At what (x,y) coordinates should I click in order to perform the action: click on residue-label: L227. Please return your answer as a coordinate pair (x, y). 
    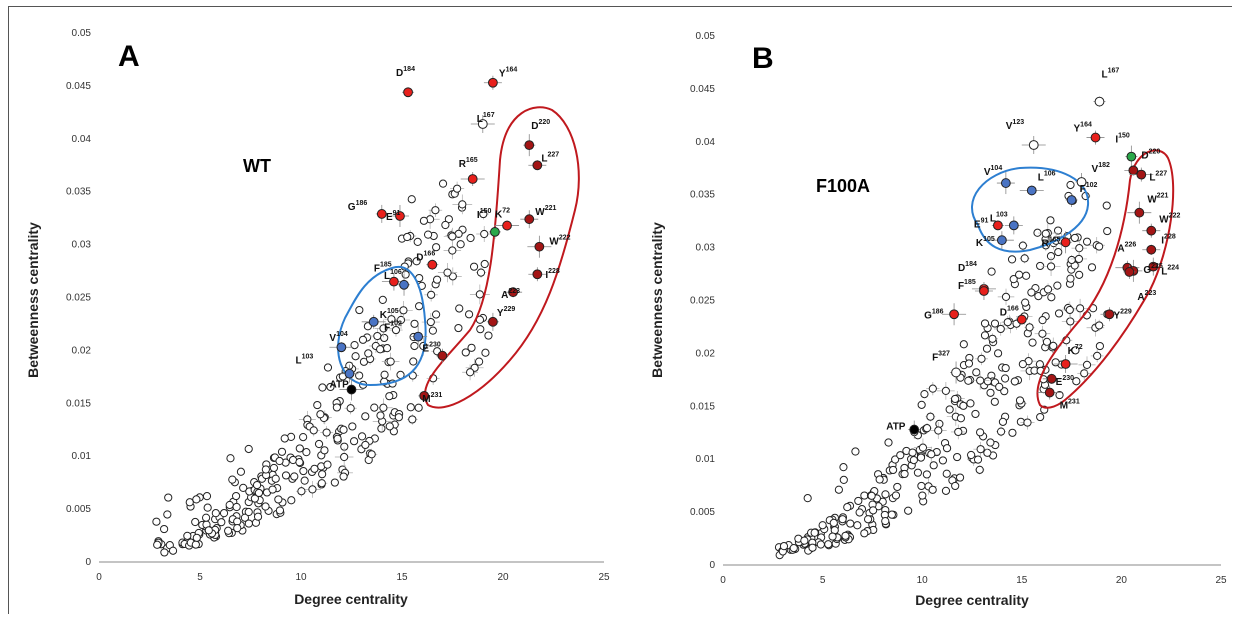
    Looking at the image, I should click on (1158, 177).